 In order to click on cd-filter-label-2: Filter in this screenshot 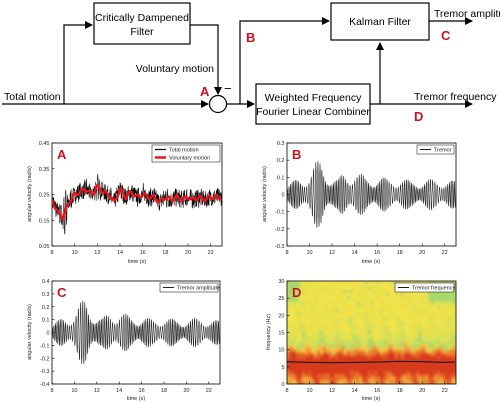, I will do `click(142, 32)`.